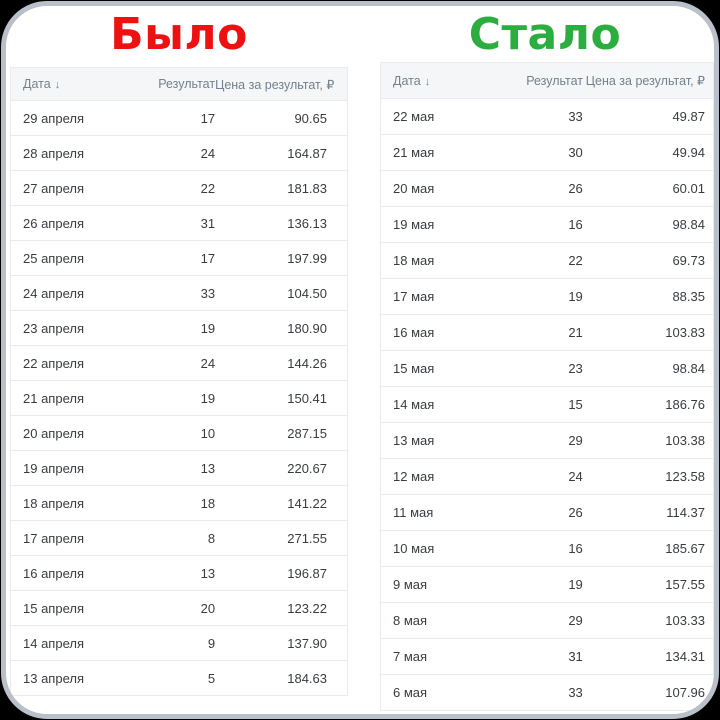 This screenshot has width=720, height=720. Describe the element at coordinates (84, 223) in the screenshot. I see `date-cell: 26 апреля` at that location.